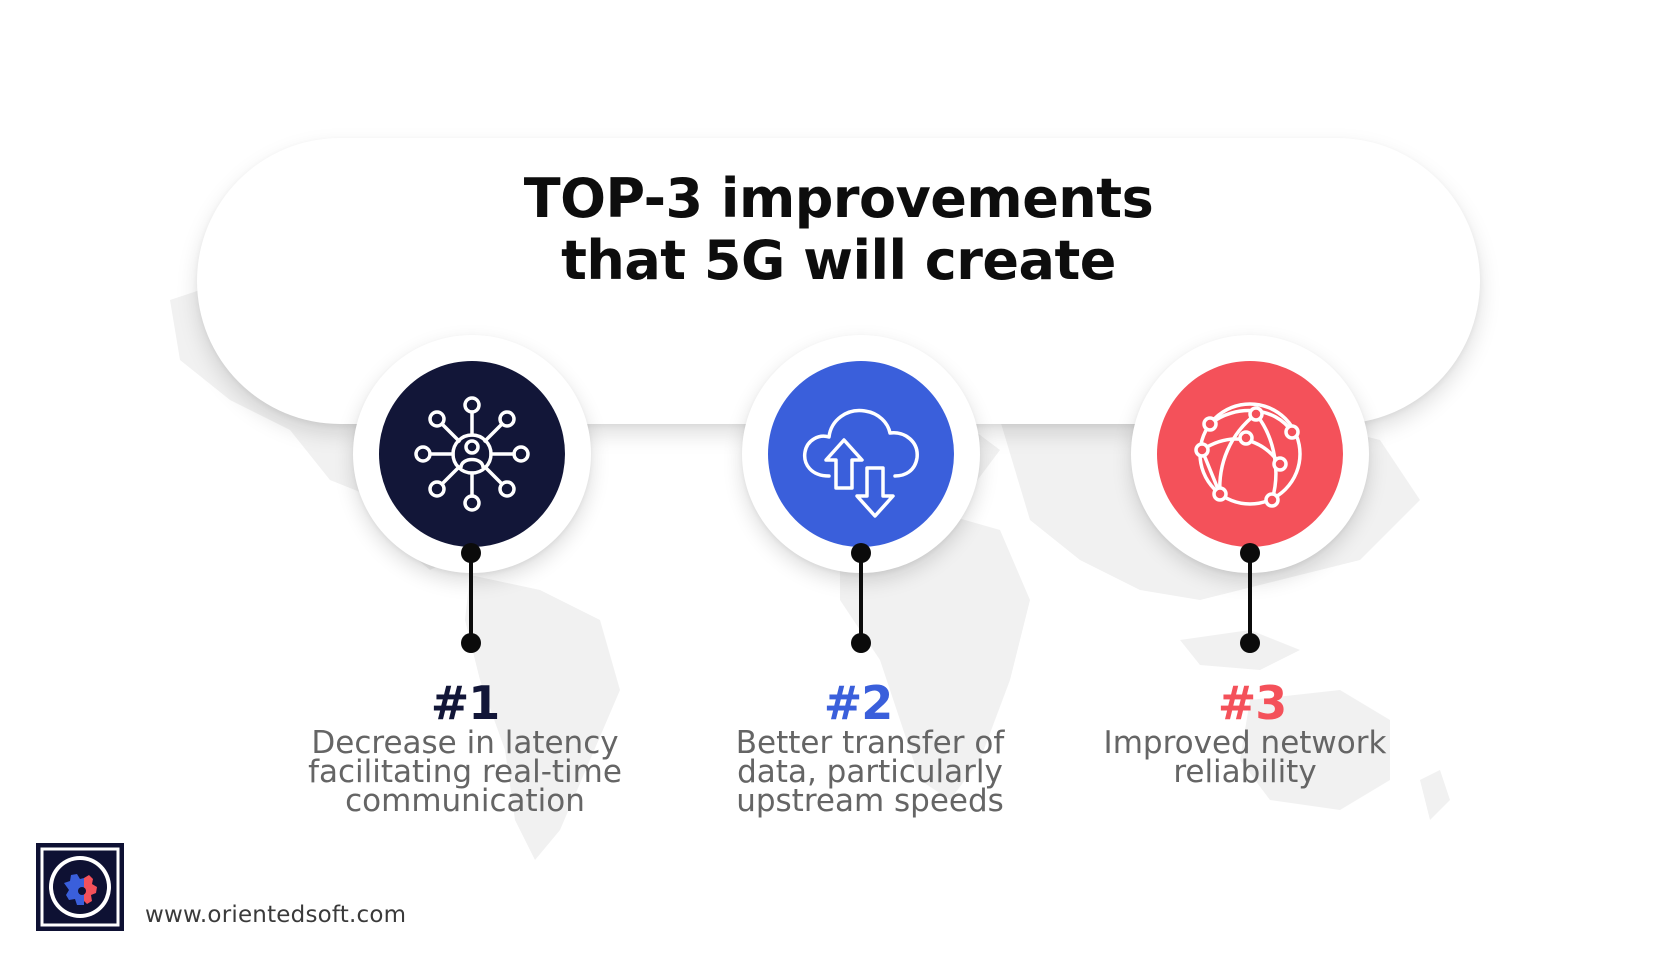  I want to click on item-1-icon-circle, so click(472, 454).